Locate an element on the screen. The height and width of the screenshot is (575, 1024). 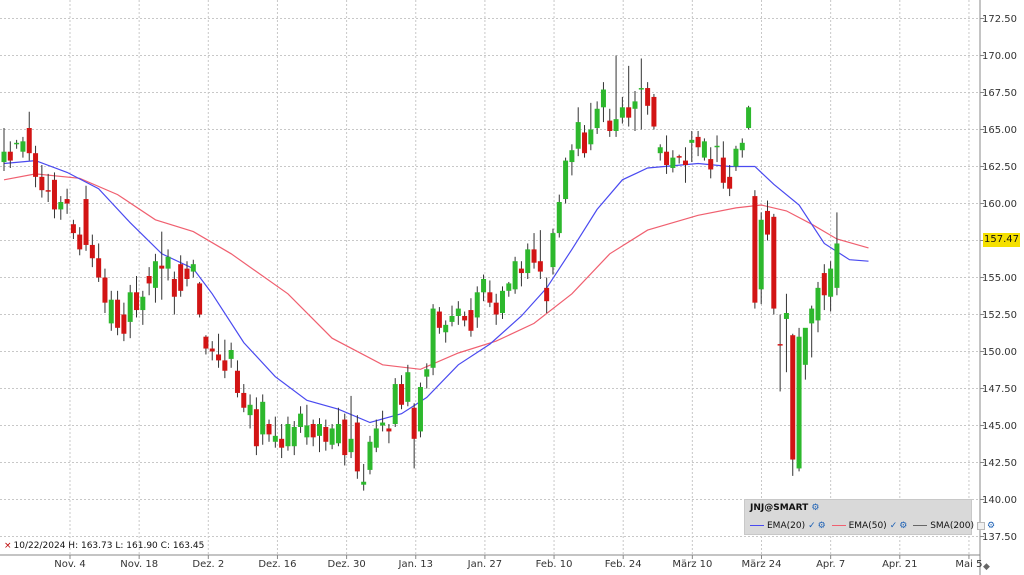
diamond-icon: ◆ is located at coordinates (986, 567).